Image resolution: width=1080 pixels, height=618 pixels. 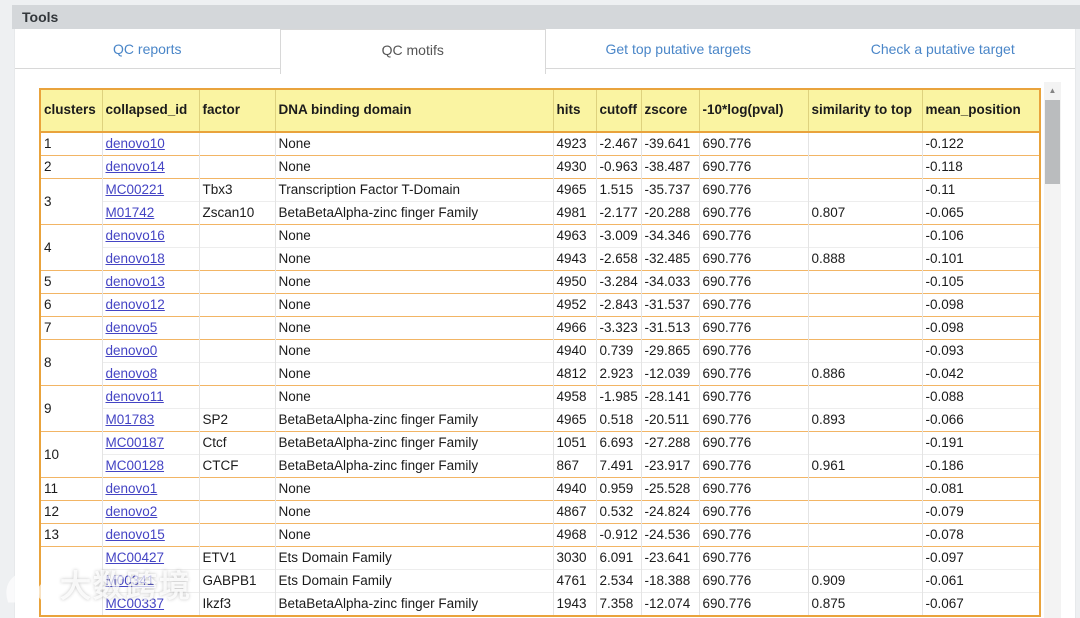 I want to click on zscore-cell: -12.074, so click(x=670, y=604).